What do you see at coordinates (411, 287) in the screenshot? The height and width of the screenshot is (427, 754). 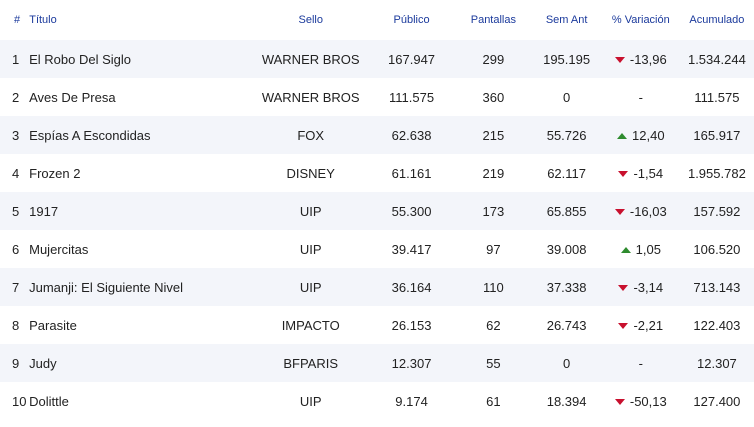 I see `publico-cell: 36.164` at bounding box center [411, 287].